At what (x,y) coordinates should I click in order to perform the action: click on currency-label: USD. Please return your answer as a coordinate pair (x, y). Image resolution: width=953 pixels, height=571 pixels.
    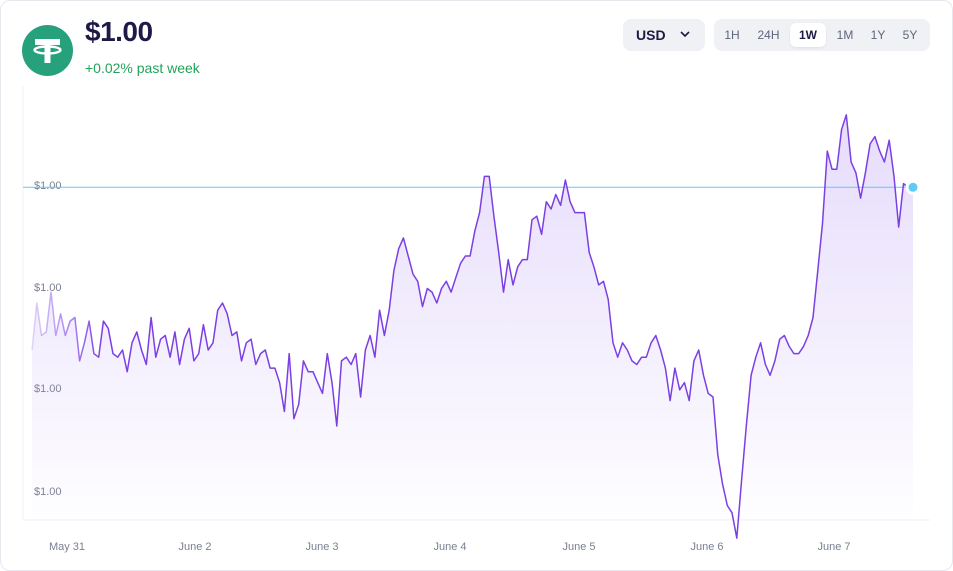
    Looking at the image, I should click on (651, 35).